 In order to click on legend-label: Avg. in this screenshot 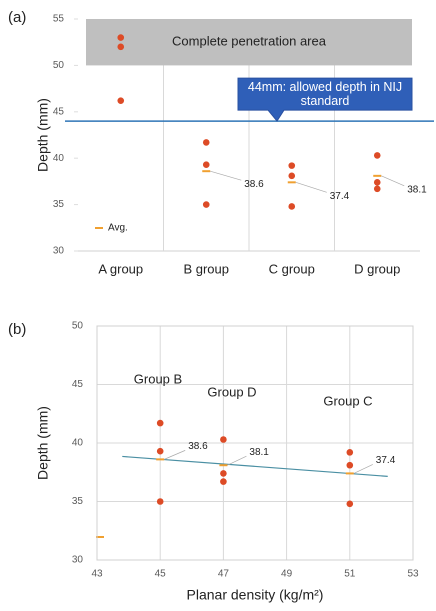, I will do `click(118, 228)`.